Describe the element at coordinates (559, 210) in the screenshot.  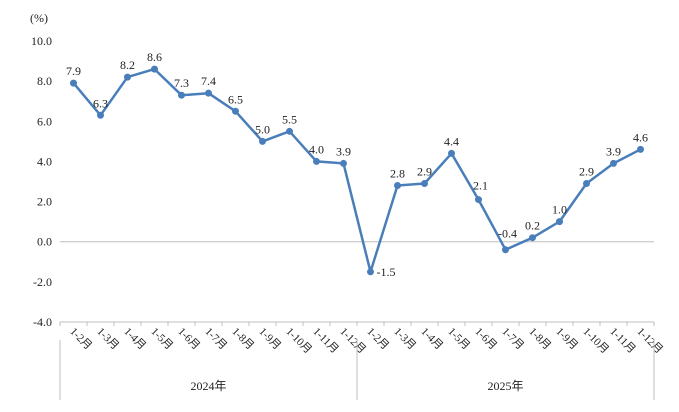
I see `data-label: 1.0` at that location.